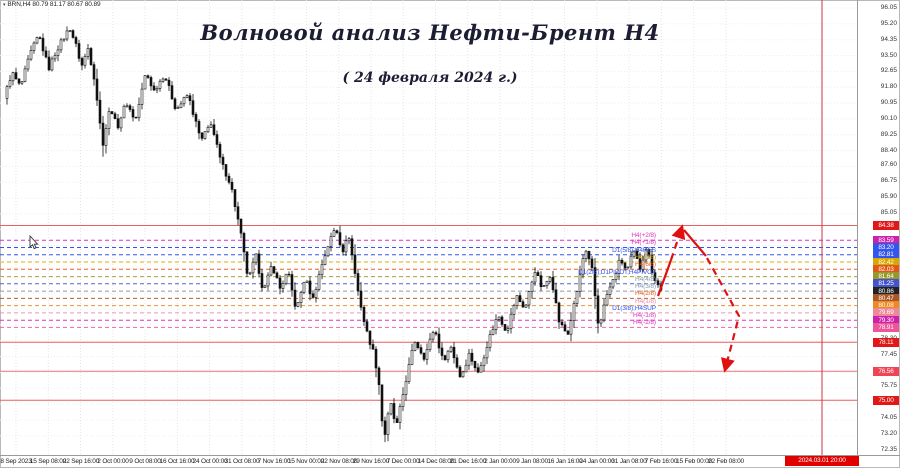  What do you see at coordinates (886, 254) in the screenshot?
I see `price-level-tag: 82.81` at bounding box center [886, 254].